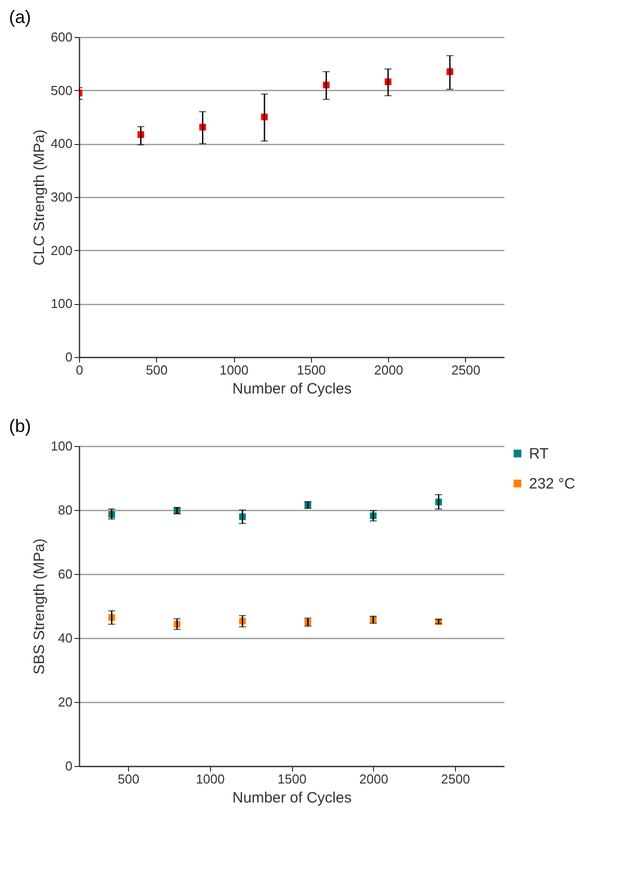 The height and width of the screenshot is (877, 622). I want to click on y-tick-label: 60, so click(65, 574).